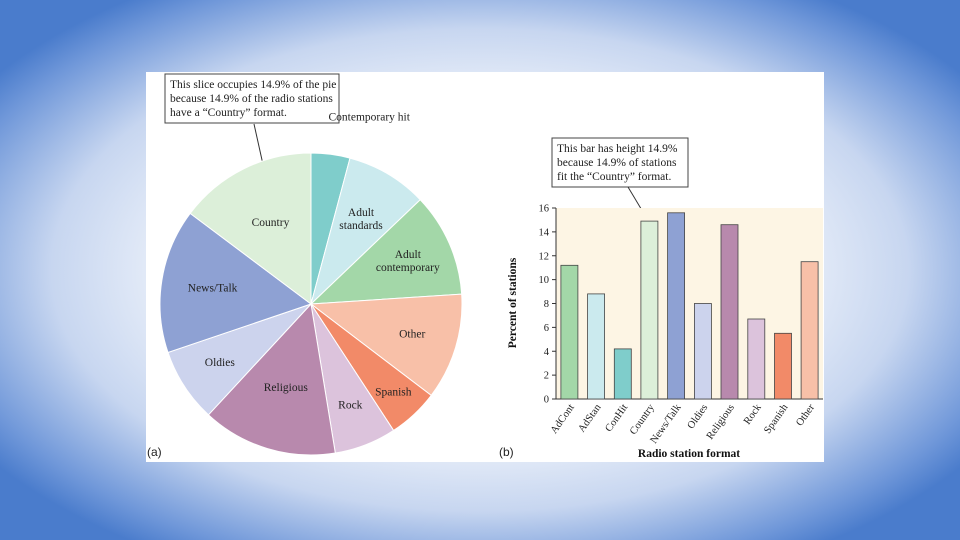 The height and width of the screenshot is (540, 960). Describe the element at coordinates (563, 419) in the screenshot. I see `bar-category-label-adcont: AdCont` at that location.